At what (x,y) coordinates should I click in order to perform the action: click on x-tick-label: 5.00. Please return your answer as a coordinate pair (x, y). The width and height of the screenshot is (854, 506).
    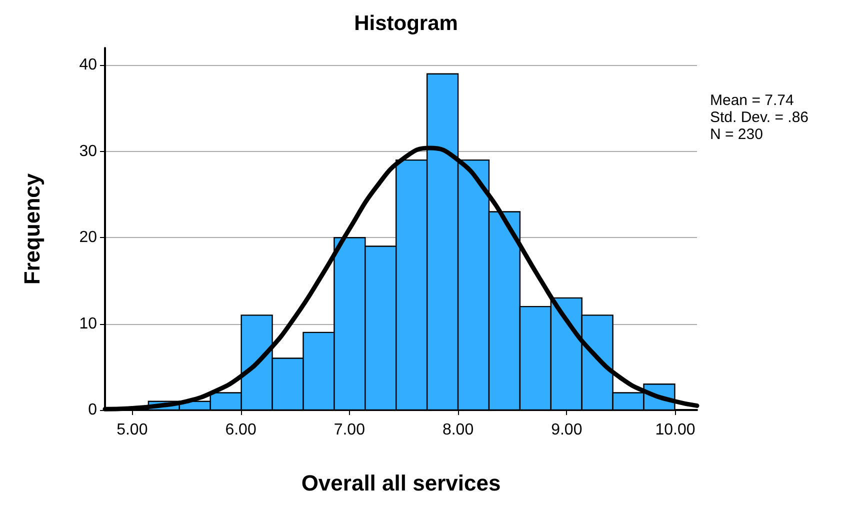
    Looking at the image, I should click on (132, 430).